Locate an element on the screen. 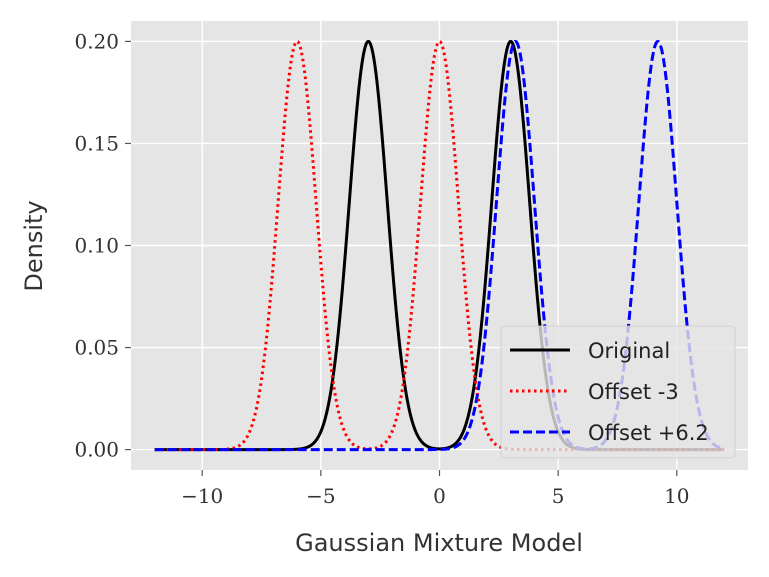 Image resolution: width=769 pixels, height=577 pixels. x-tick-label: −10 is located at coordinates (202, 496).